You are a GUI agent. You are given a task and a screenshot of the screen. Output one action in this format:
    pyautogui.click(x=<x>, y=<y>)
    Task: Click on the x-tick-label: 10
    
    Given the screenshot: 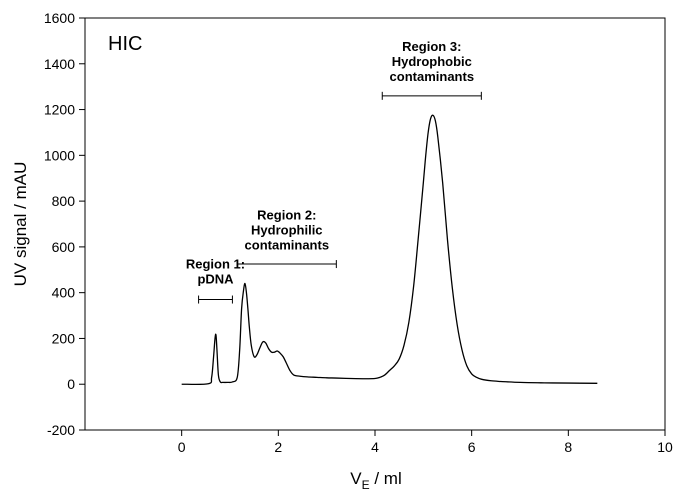 What is the action you would take?
    pyautogui.click(x=665, y=447)
    